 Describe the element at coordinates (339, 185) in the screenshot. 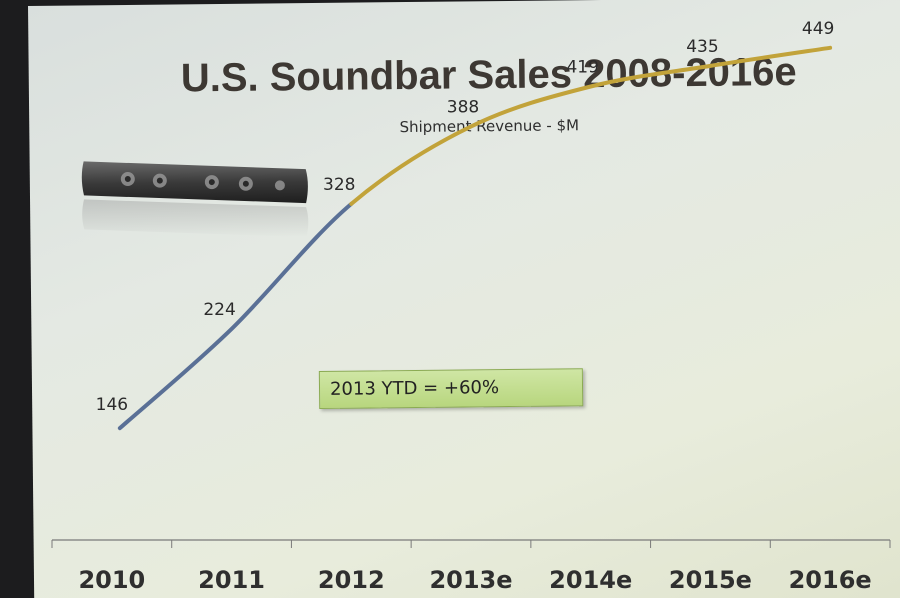

I see `data-label: 328` at that location.